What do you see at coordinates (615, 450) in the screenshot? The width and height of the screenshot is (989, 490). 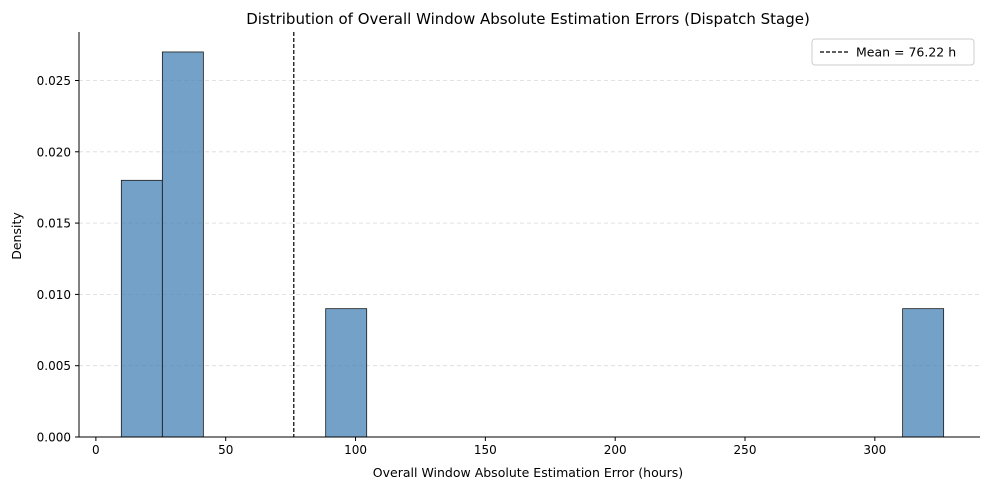 I see `x-tick-label-4: 200` at bounding box center [615, 450].